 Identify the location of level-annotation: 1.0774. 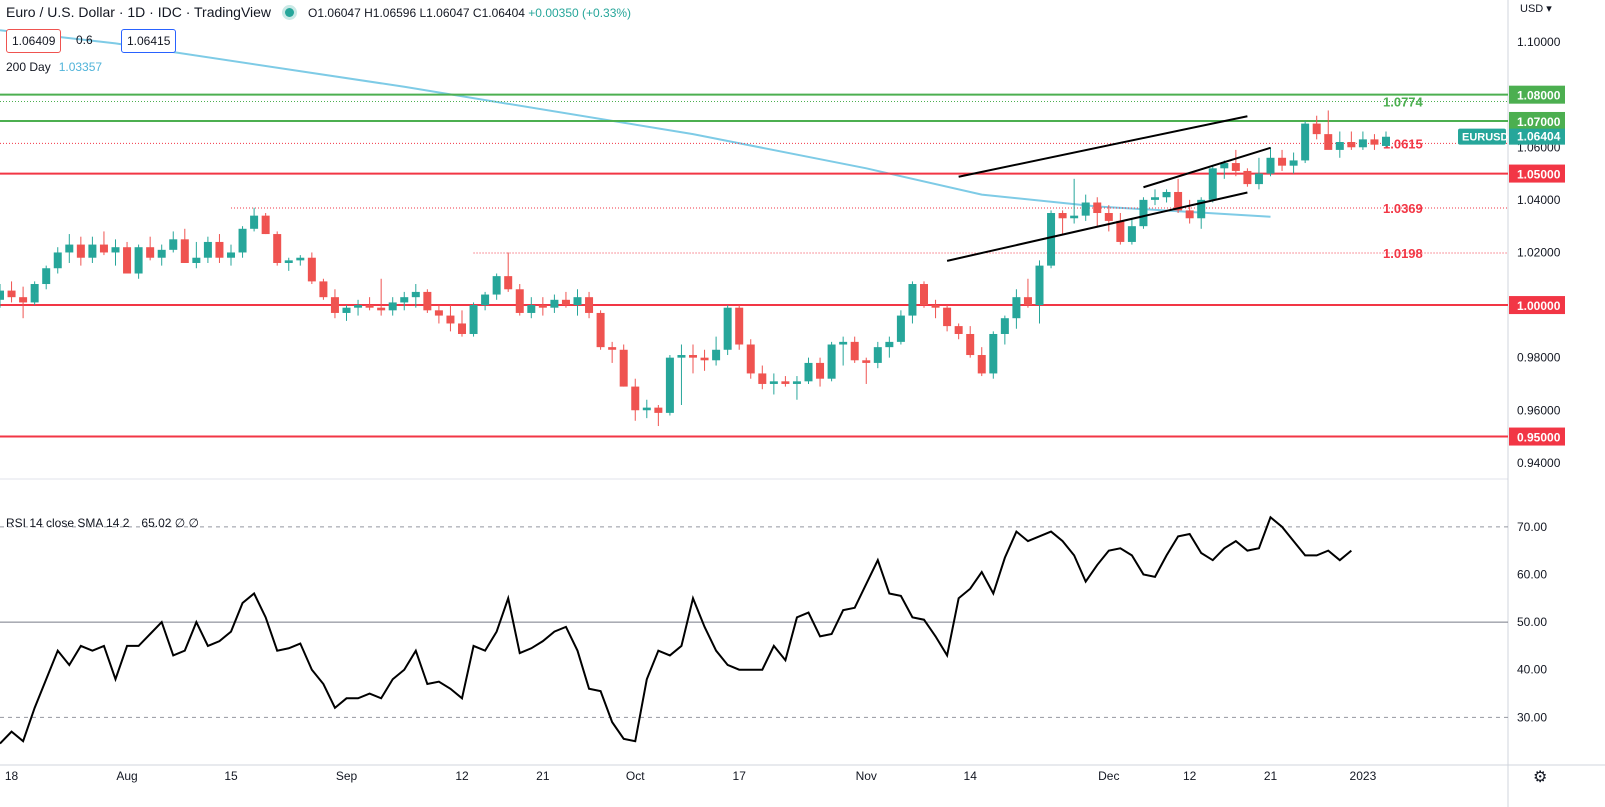
(1403, 102).